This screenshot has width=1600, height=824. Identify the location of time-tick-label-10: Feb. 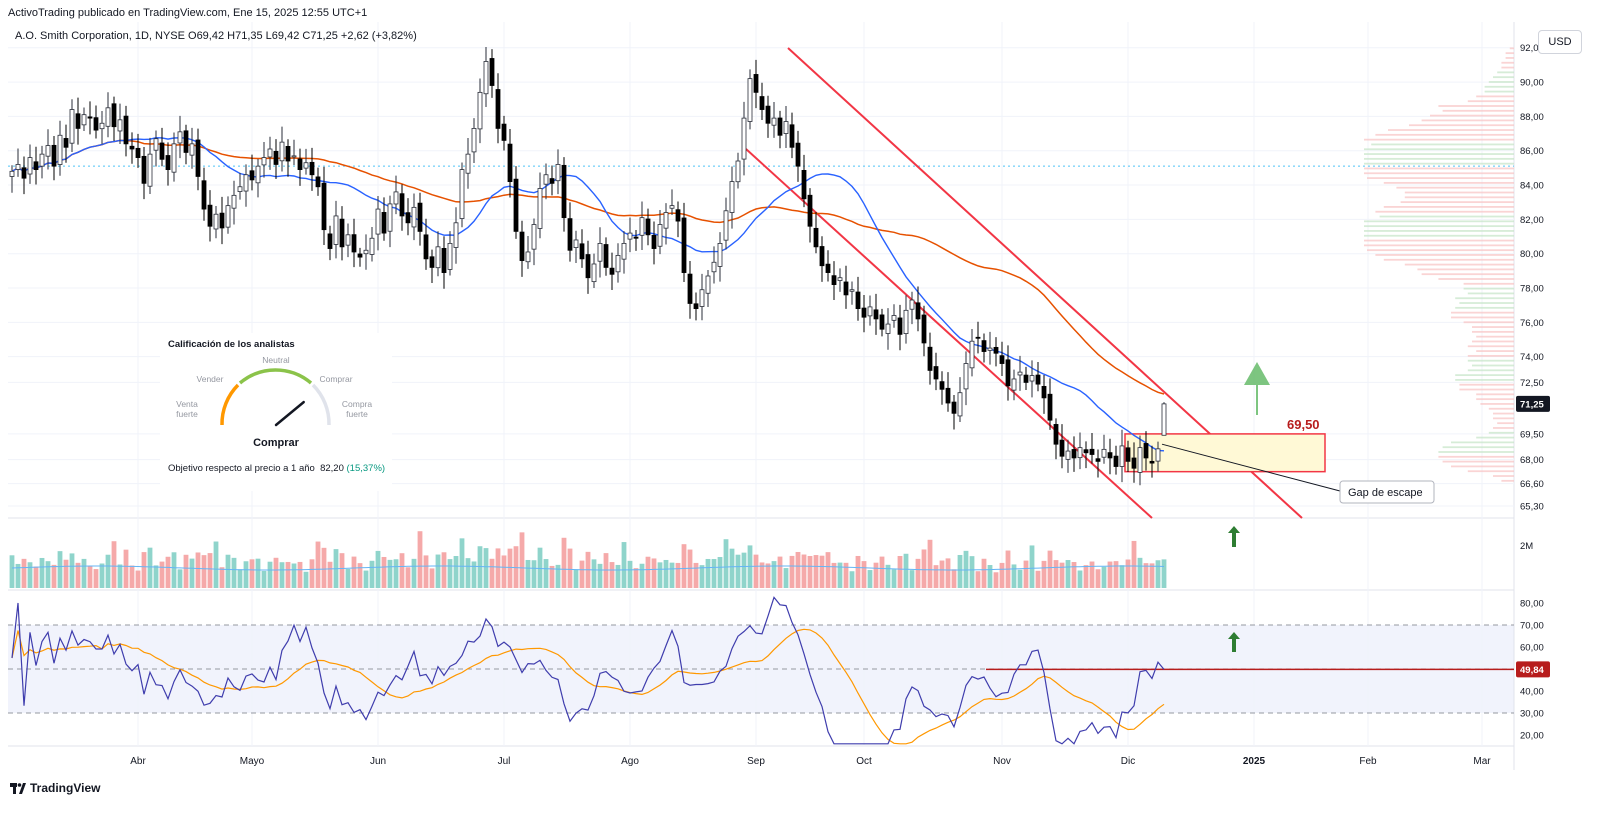
(1368, 761).